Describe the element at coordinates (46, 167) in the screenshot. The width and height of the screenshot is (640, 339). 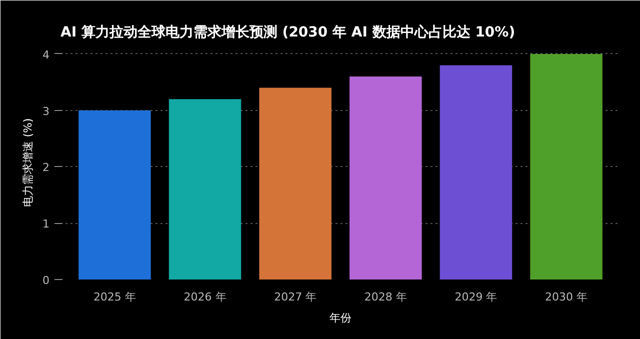
I see `y-tick-label: 2` at that location.